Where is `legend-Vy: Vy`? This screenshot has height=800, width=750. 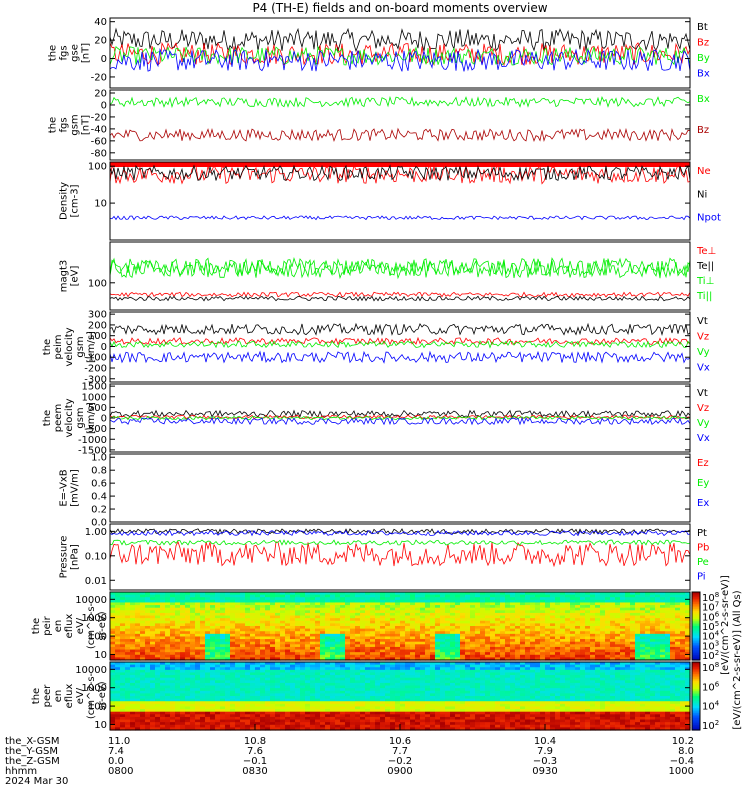 legend-Vy: Vy is located at coordinates (703, 423).